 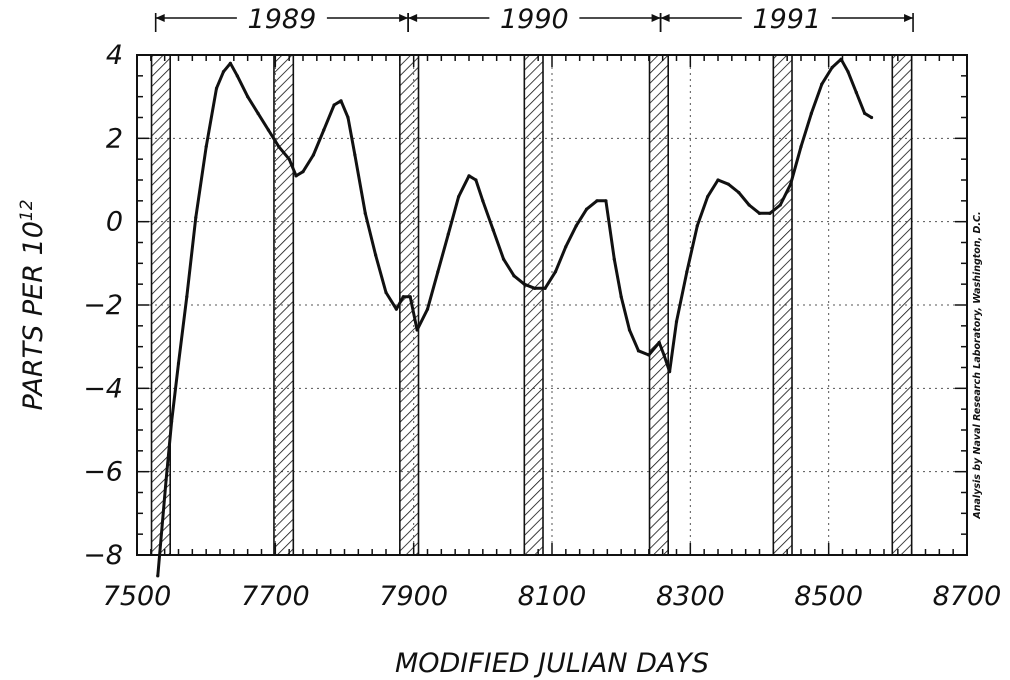 I want to click on y-tick-label: −4, so click(x=103, y=388).